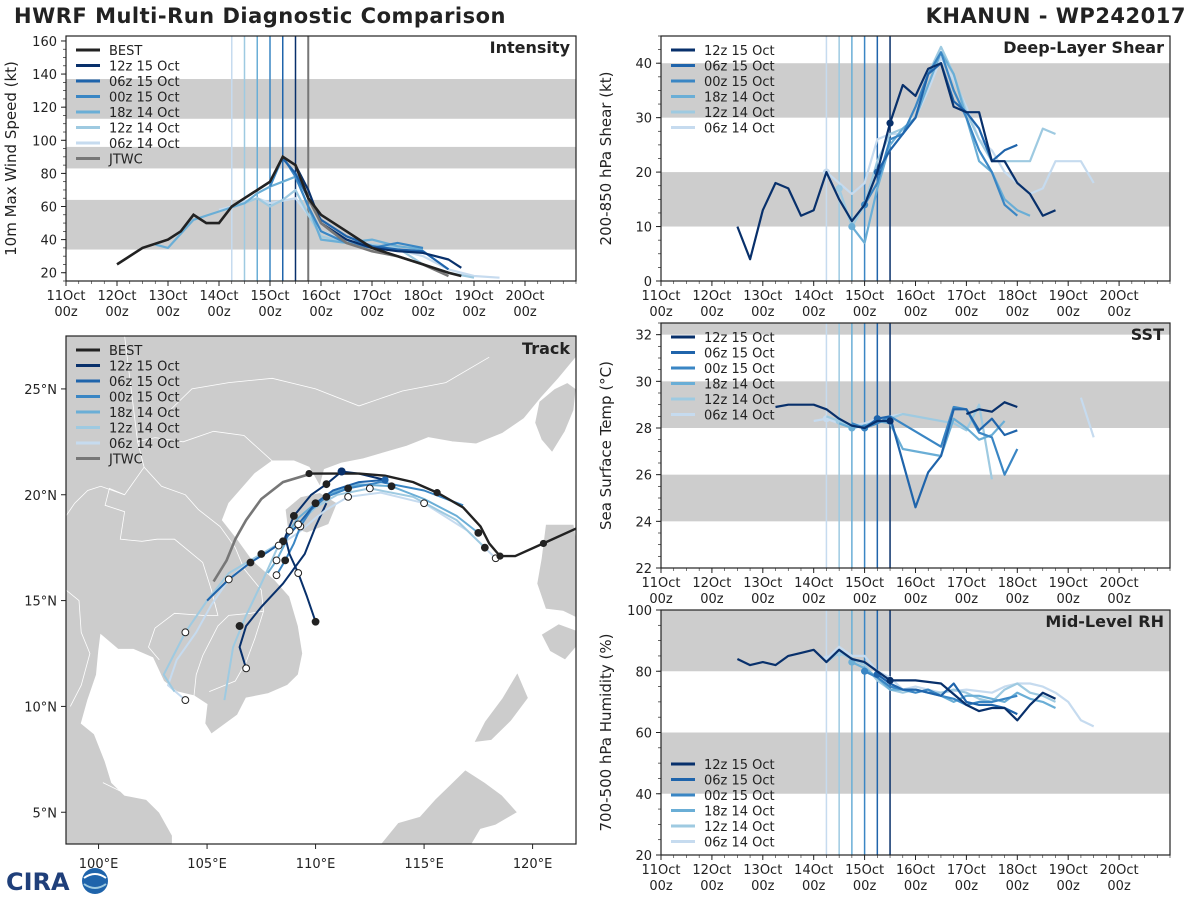 The height and width of the screenshot is (900, 1200). I want to click on y-tick-label: 30, so click(643, 382).